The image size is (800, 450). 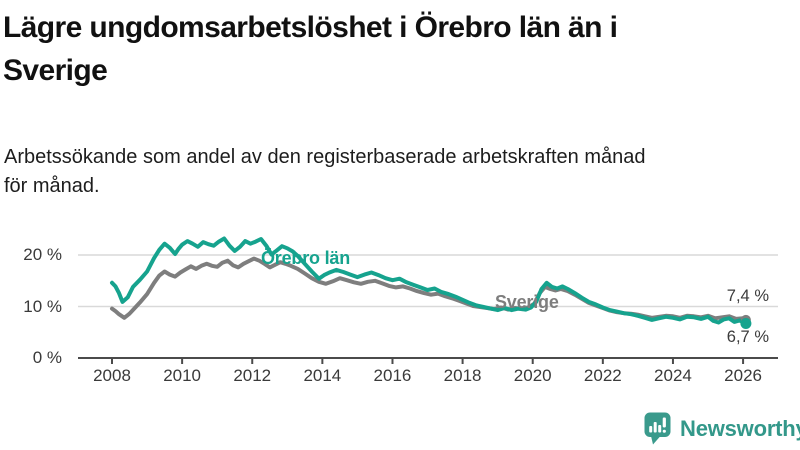 I want to click on newsworthy-logo: Newsworthy, so click(x=722, y=428).